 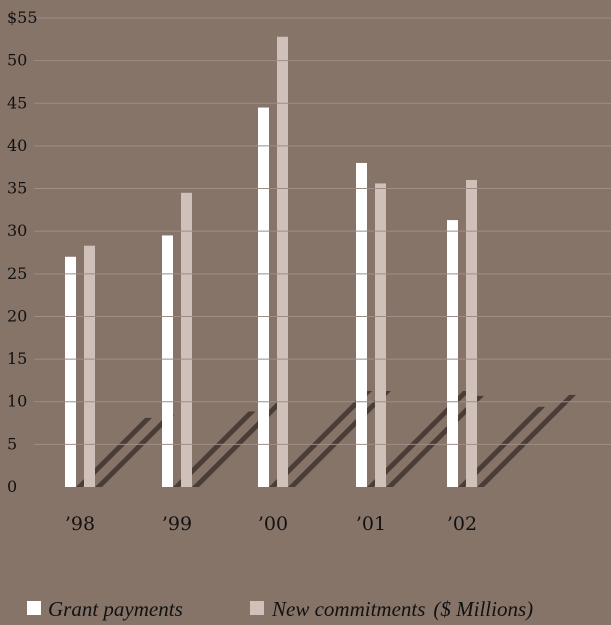 I want to click on y-tick-label: 35, so click(x=17, y=188).